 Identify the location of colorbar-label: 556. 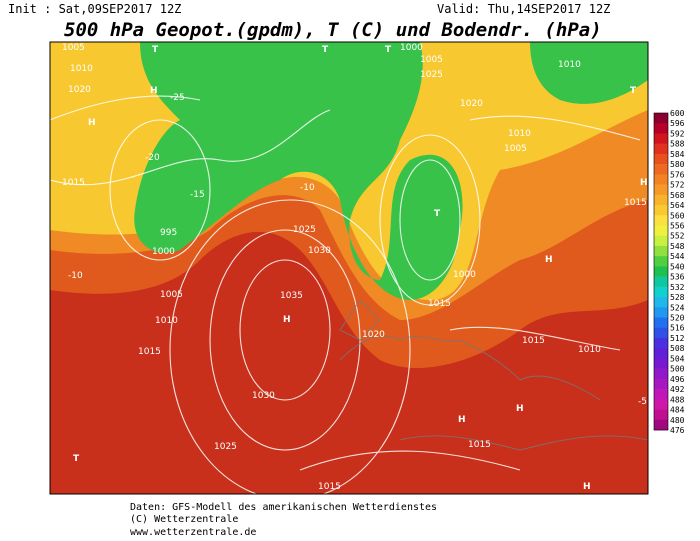
(677, 225).